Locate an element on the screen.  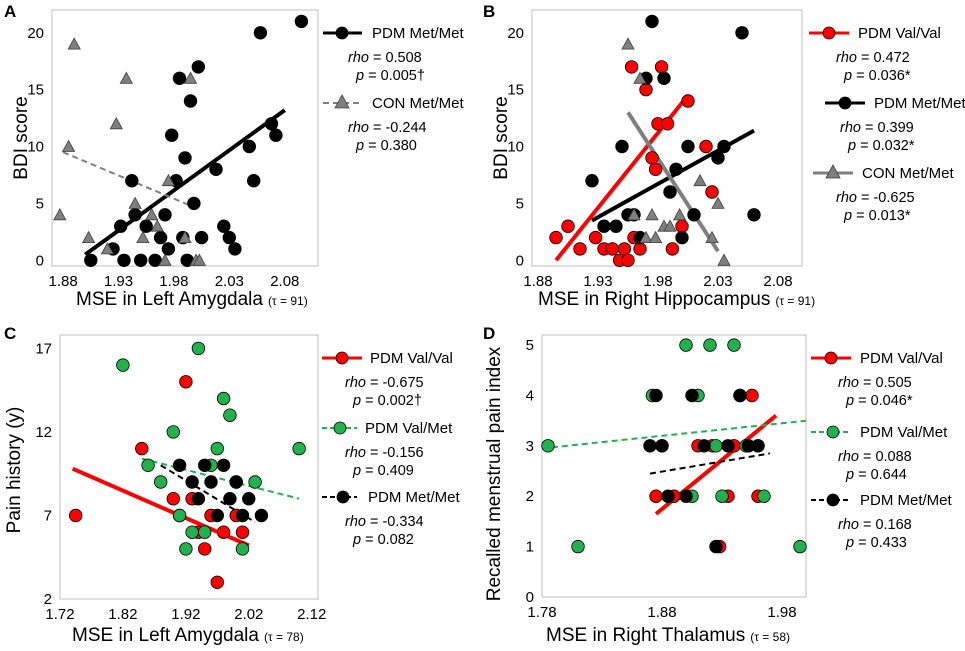
legend-p-value: p = 0.433 is located at coordinates (876, 543).